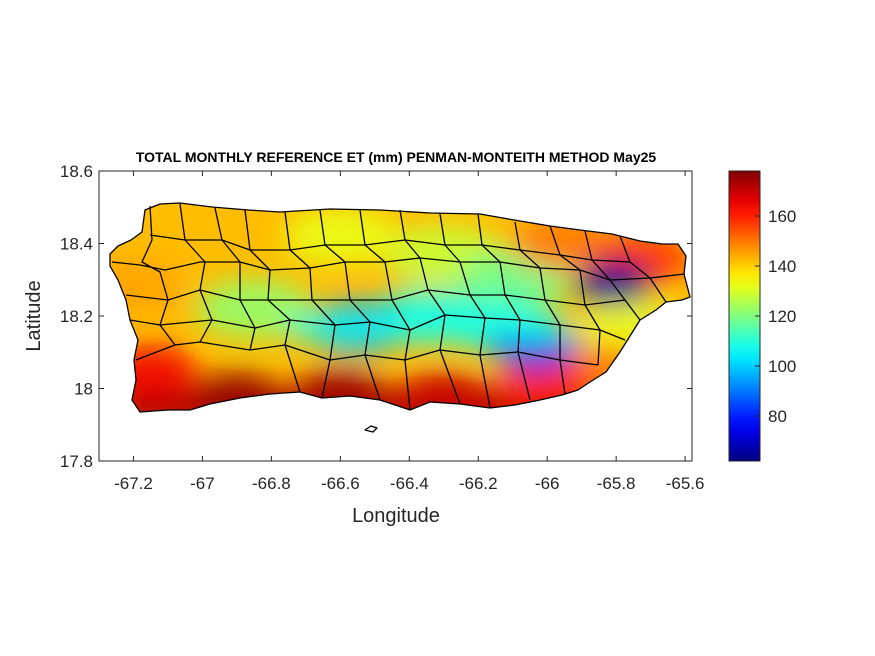 The image size is (875, 656). What do you see at coordinates (782, 266) in the screenshot?
I see `colorbar-tick-label: 140` at bounding box center [782, 266].